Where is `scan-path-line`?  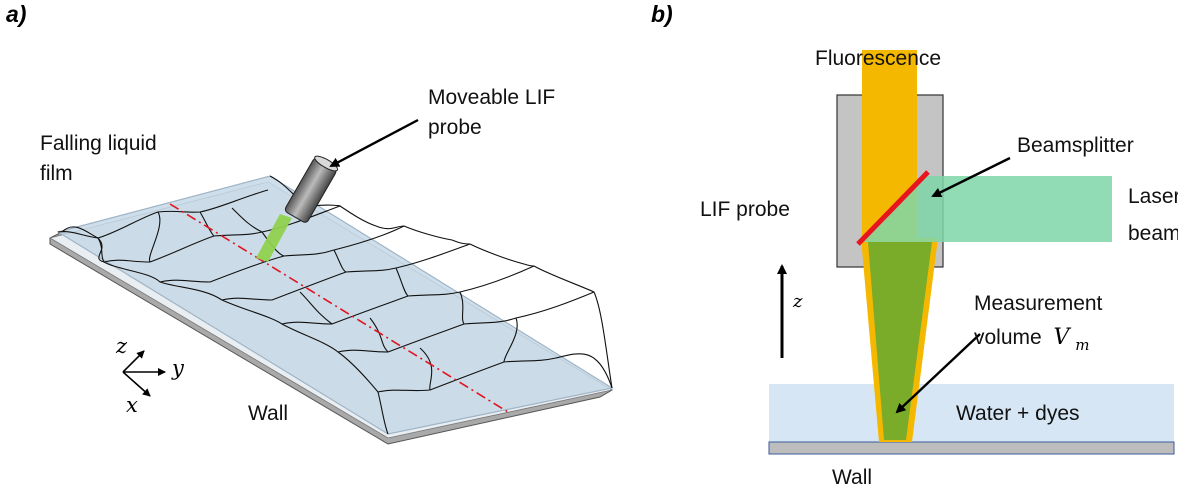
scan-path-line is located at coordinates (339, 308).